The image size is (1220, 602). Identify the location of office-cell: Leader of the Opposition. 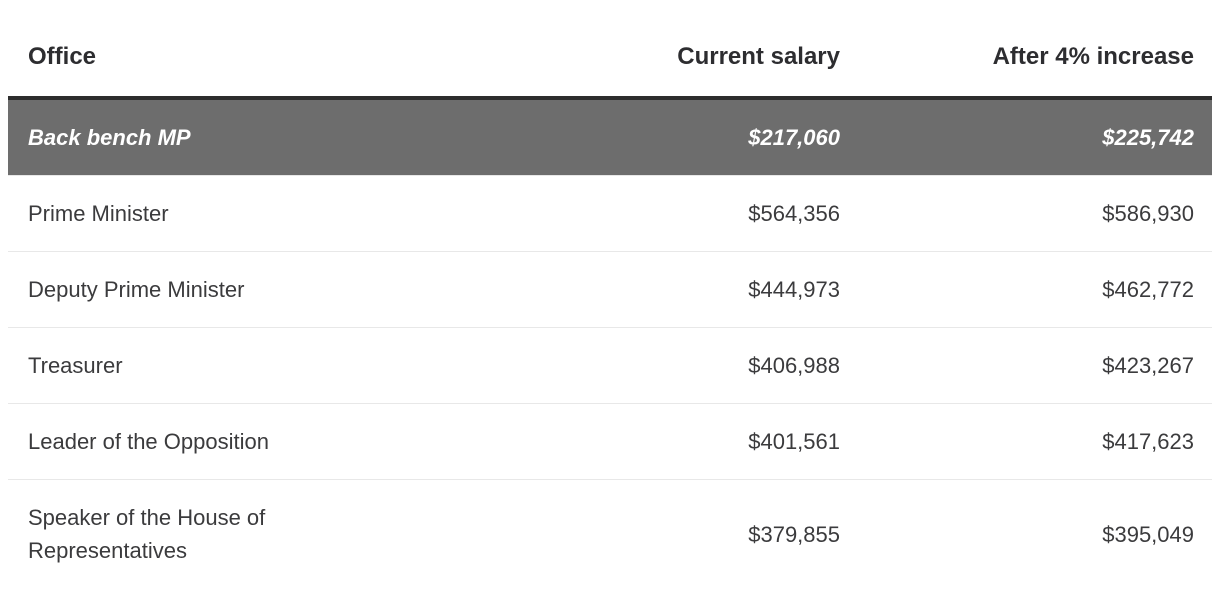
(208, 441).